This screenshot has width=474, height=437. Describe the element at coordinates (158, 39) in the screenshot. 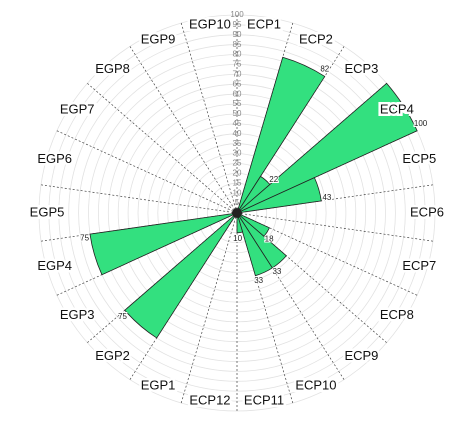

I see `category-label: EGP9` at that location.